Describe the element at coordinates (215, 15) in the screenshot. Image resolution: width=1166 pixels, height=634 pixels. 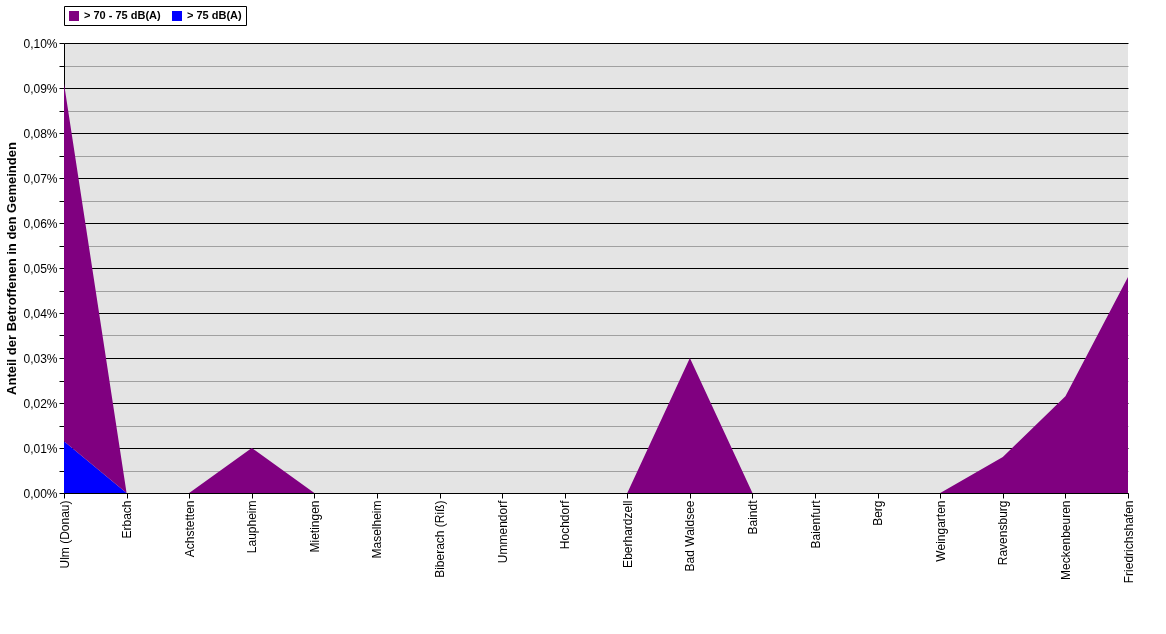
I see `legend-label: > 75 dB(A)` at that location.